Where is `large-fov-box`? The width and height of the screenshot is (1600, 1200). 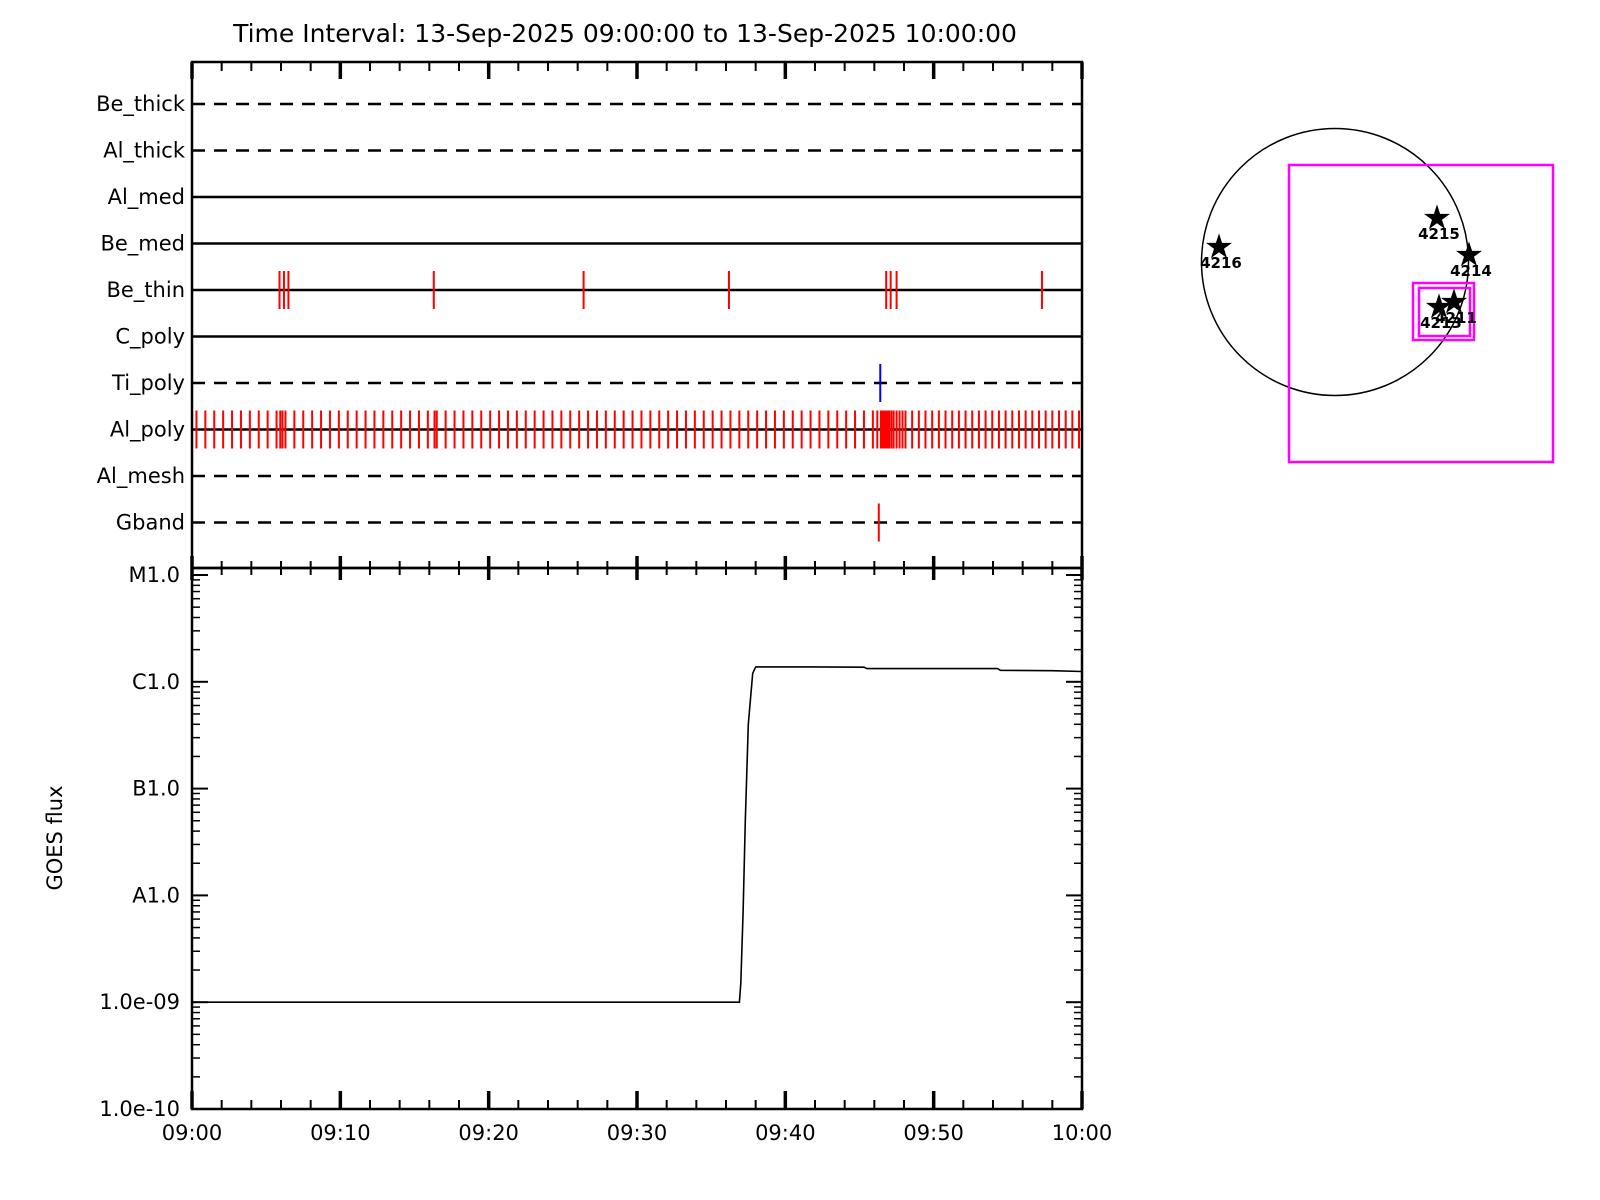
large-fov-box is located at coordinates (1421, 313).